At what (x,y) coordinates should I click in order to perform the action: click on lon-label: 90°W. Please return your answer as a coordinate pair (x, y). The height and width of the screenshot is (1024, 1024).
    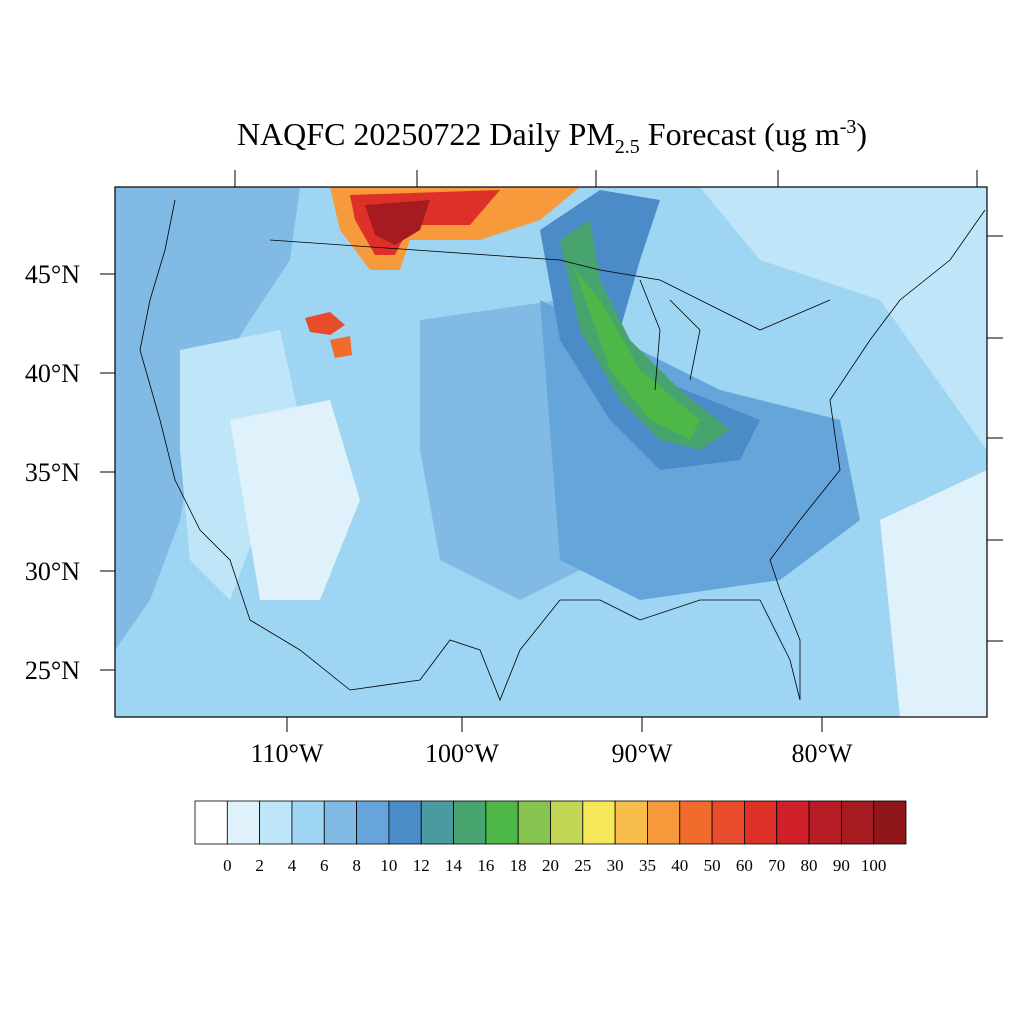
    Looking at the image, I should click on (642, 753).